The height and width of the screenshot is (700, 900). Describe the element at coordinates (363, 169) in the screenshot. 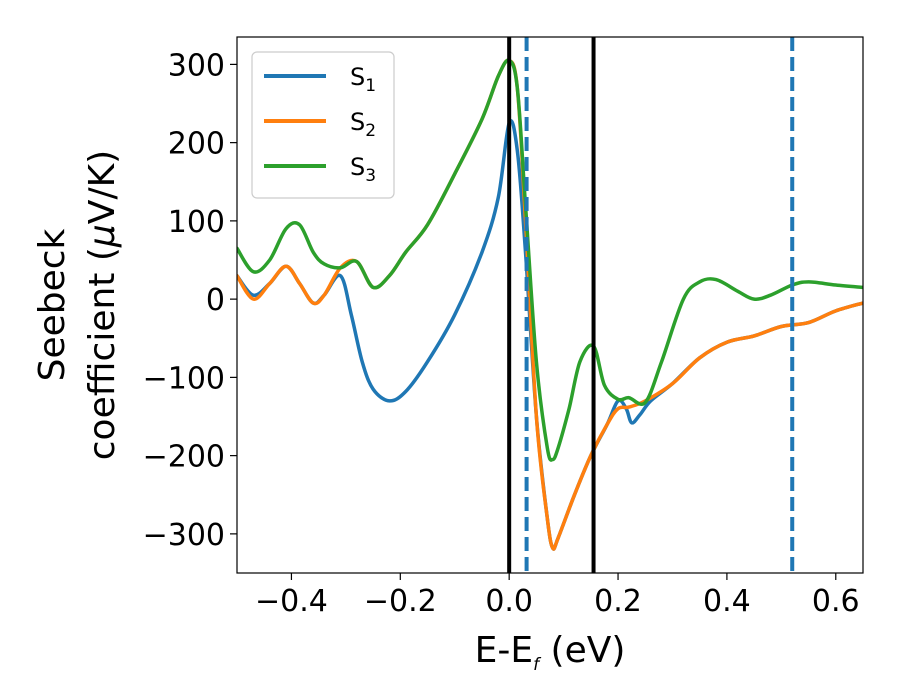

I see `legend-label-s3: S3` at that location.